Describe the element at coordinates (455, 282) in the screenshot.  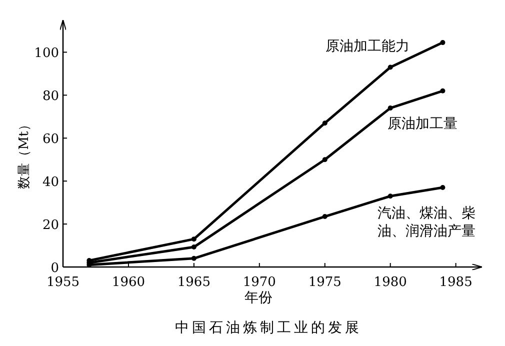
I see `x-tick-label: 1985` at that location.